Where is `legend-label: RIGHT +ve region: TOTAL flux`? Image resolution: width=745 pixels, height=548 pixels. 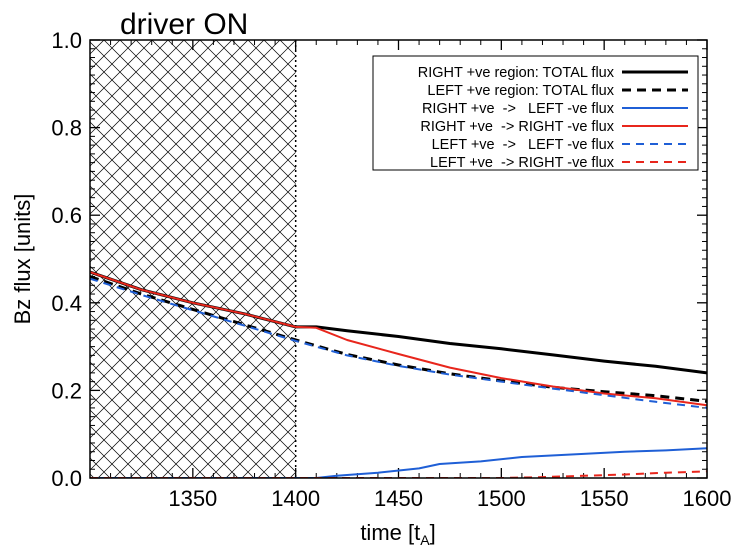 legend-label: RIGHT +ve region: TOTAL flux is located at coordinates (516, 73).